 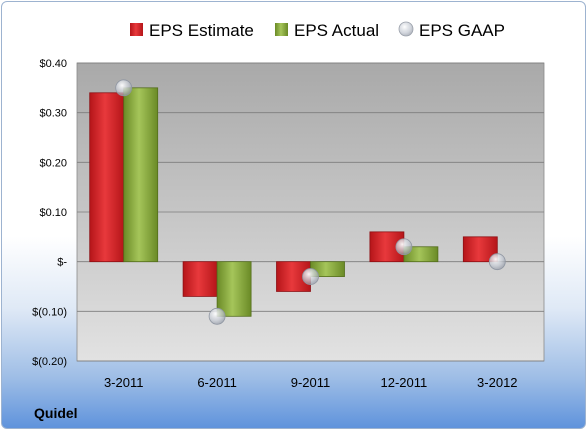 I want to click on y-tick-label: $(0.10), so click(x=49, y=312).